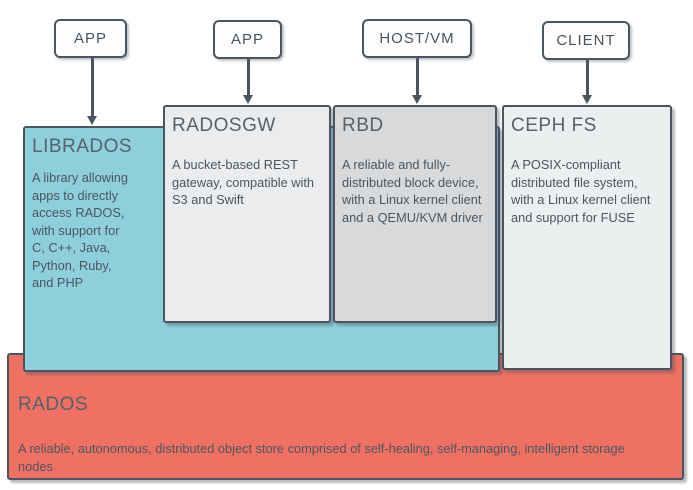  What do you see at coordinates (224, 125) in the screenshot?
I see `radosgw-title: RADOSGW` at bounding box center [224, 125].